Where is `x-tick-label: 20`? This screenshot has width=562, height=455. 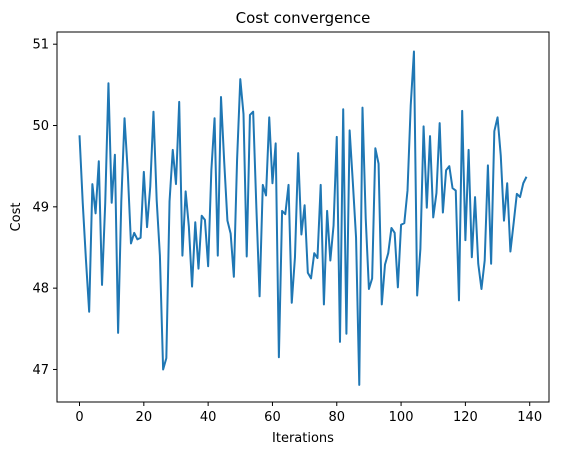
x-tick-label: 20 is located at coordinates (144, 417).